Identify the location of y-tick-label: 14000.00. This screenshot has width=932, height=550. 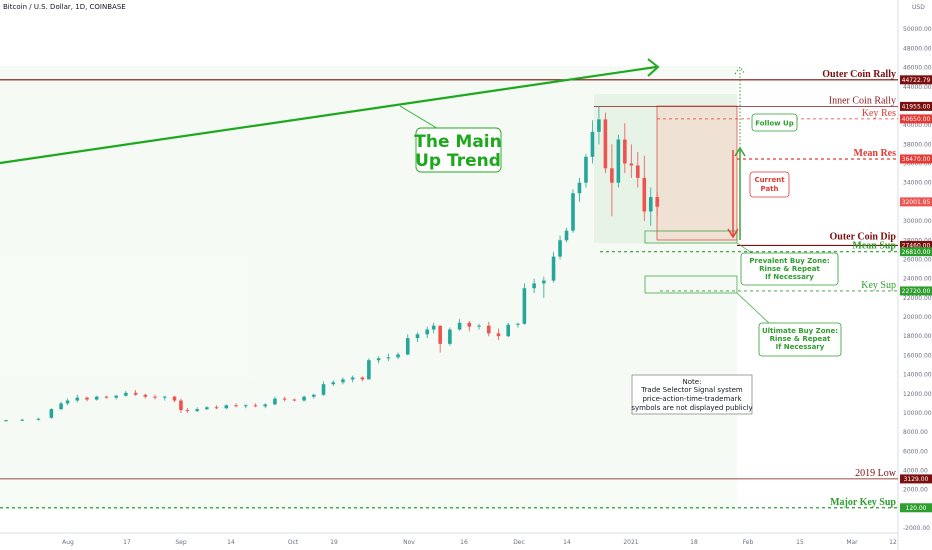
(917, 375).